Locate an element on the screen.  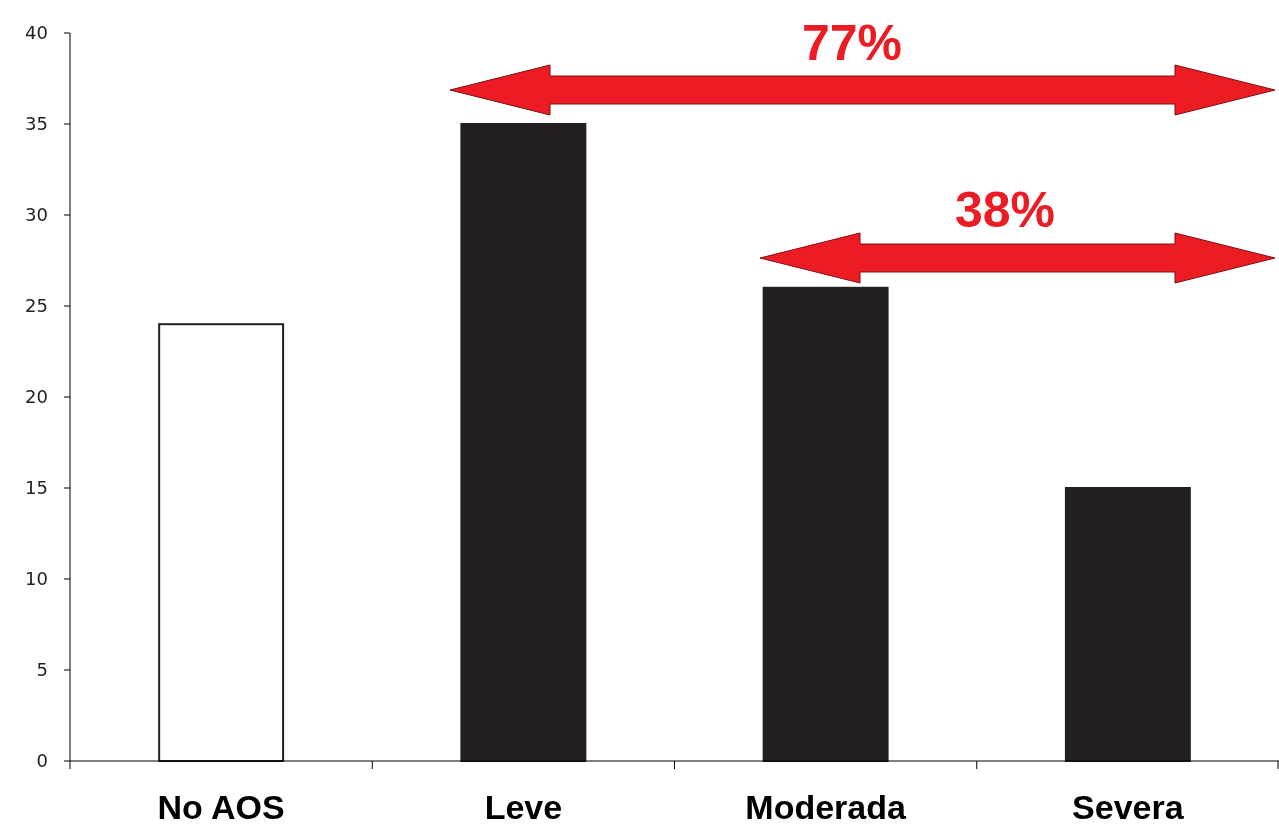
y-tick-label: 40 is located at coordinates (36, 33).